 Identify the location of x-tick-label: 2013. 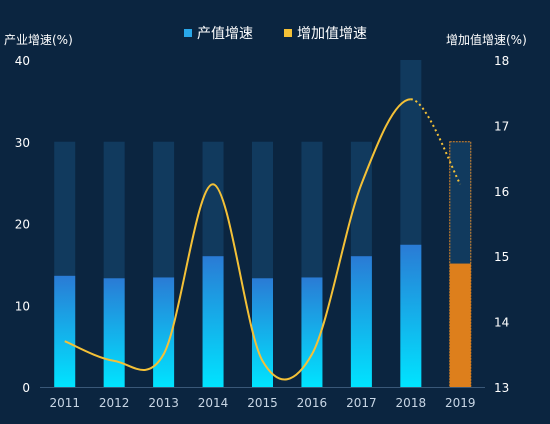
(163, 403).